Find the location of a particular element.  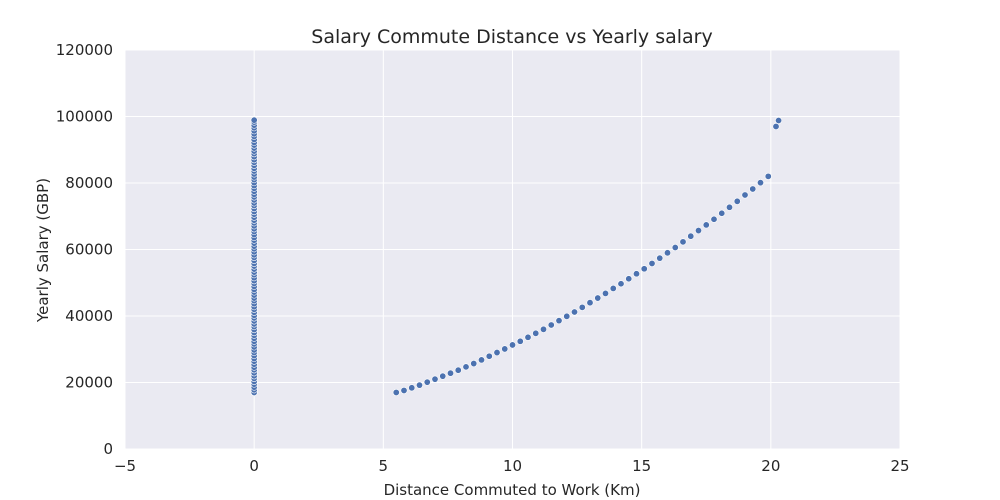

y-tick-label: 20000 is located at coordinates (89, 383).